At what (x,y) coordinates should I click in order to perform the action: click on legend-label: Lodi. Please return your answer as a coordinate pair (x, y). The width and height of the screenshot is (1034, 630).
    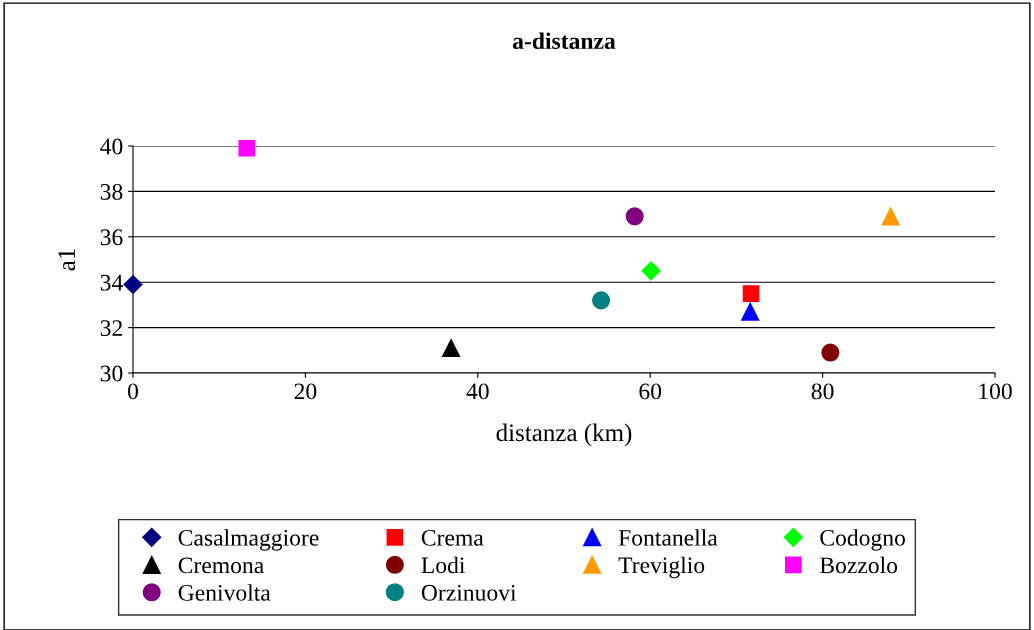
    Looking at the image, I should click on (443, 565).